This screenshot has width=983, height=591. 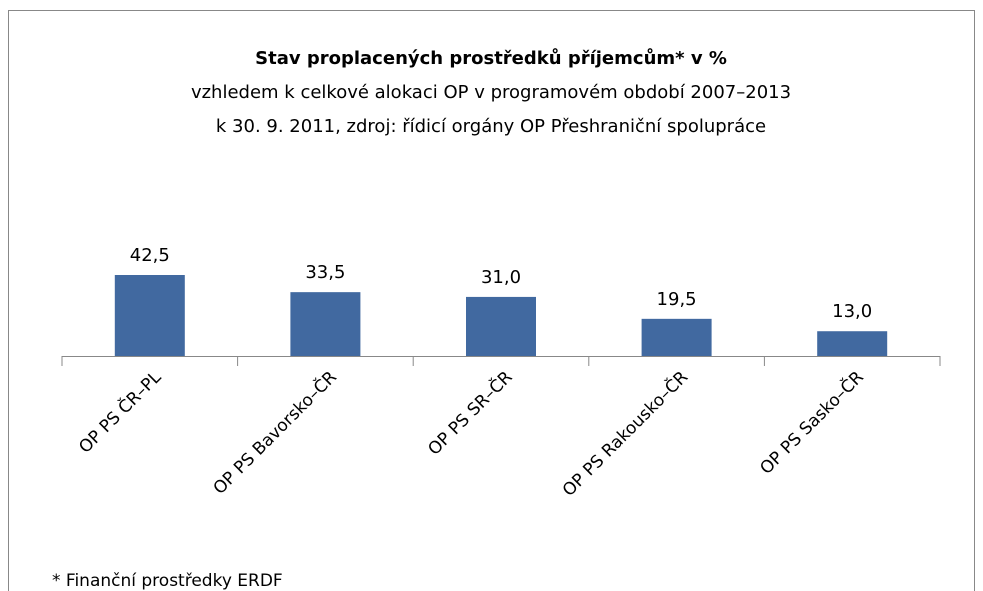 I want to click on data-label: 42,5, so click(x=150, y=255).